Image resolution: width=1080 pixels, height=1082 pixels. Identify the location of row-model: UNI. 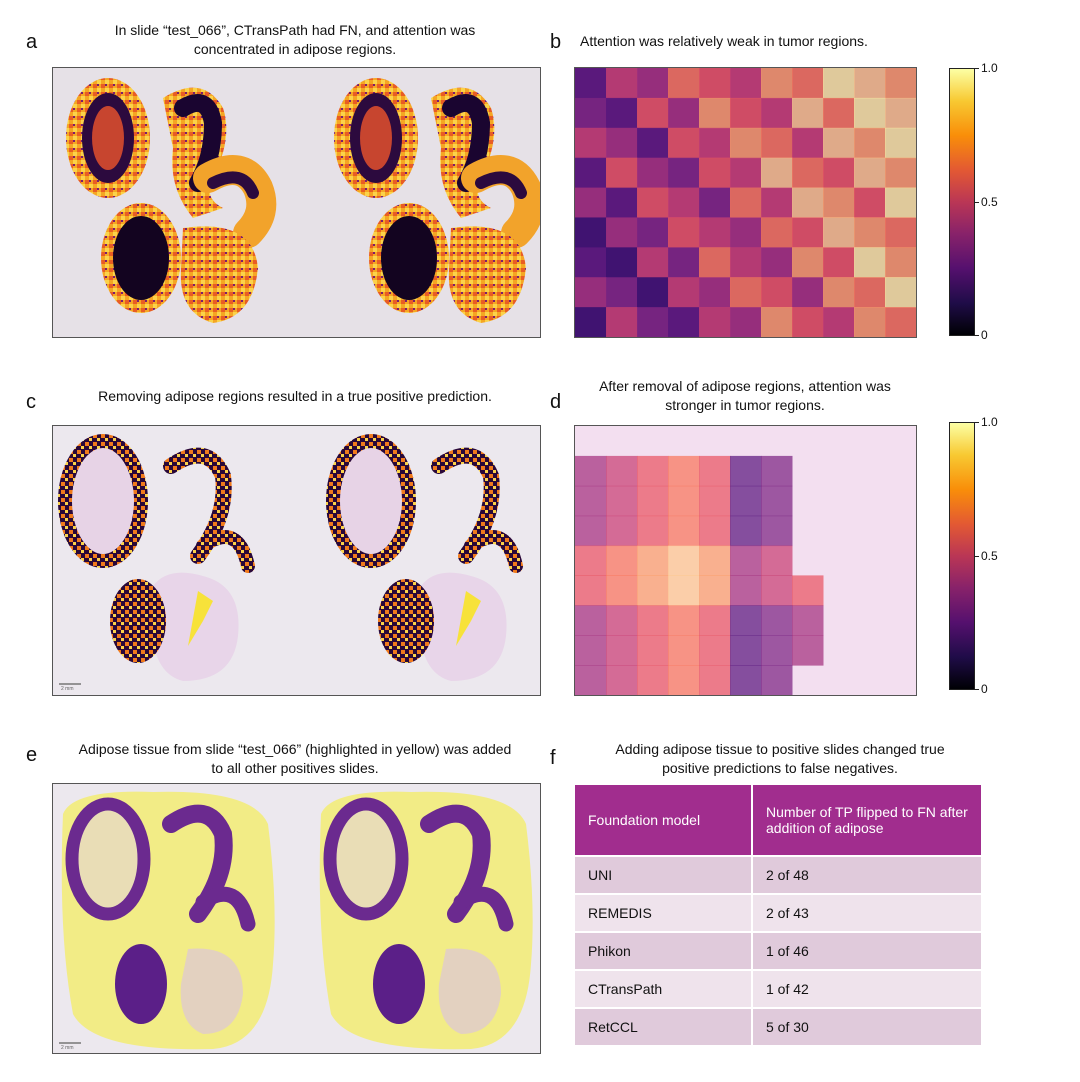
(663, 875).